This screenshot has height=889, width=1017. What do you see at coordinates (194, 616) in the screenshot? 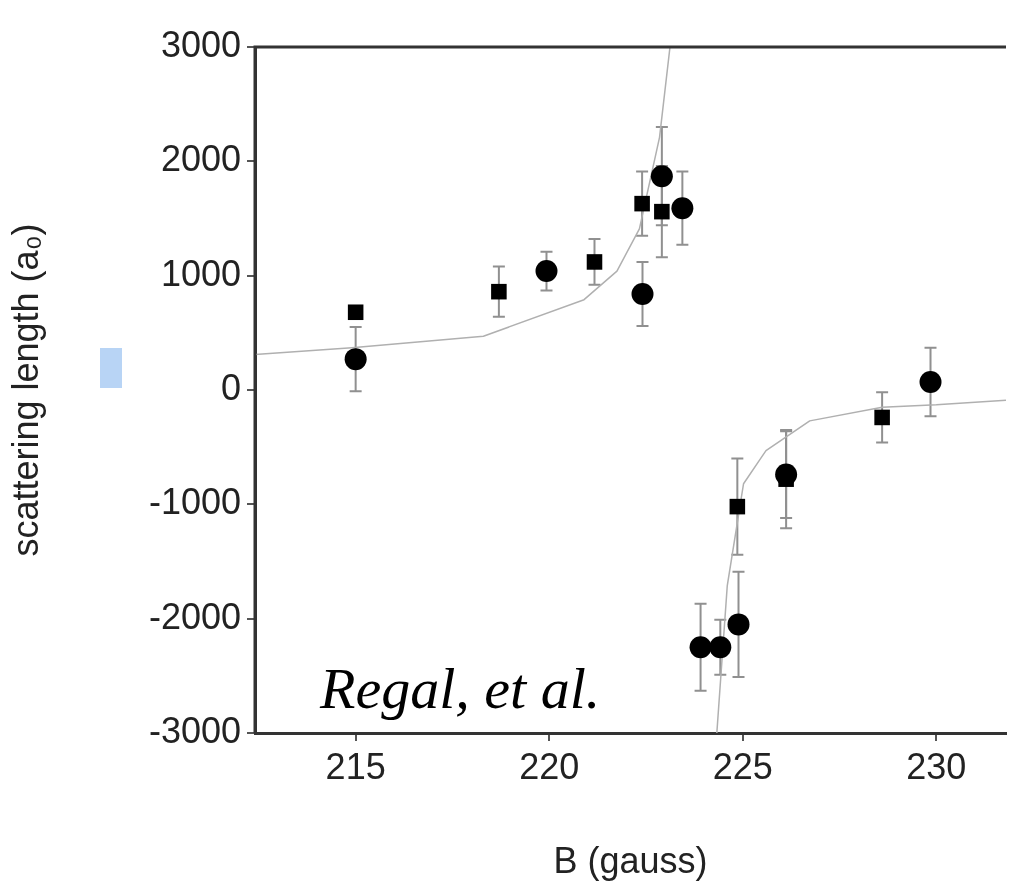
I see `y-tick-label: -2000` at bounding box center [194, 616].